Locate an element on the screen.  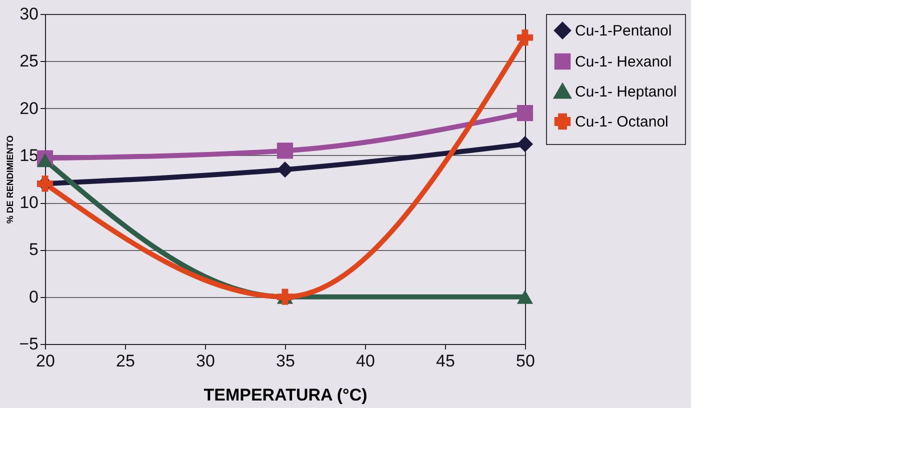
legend-label: Cu-1- Heptanol is located at coordinates (626, 92).